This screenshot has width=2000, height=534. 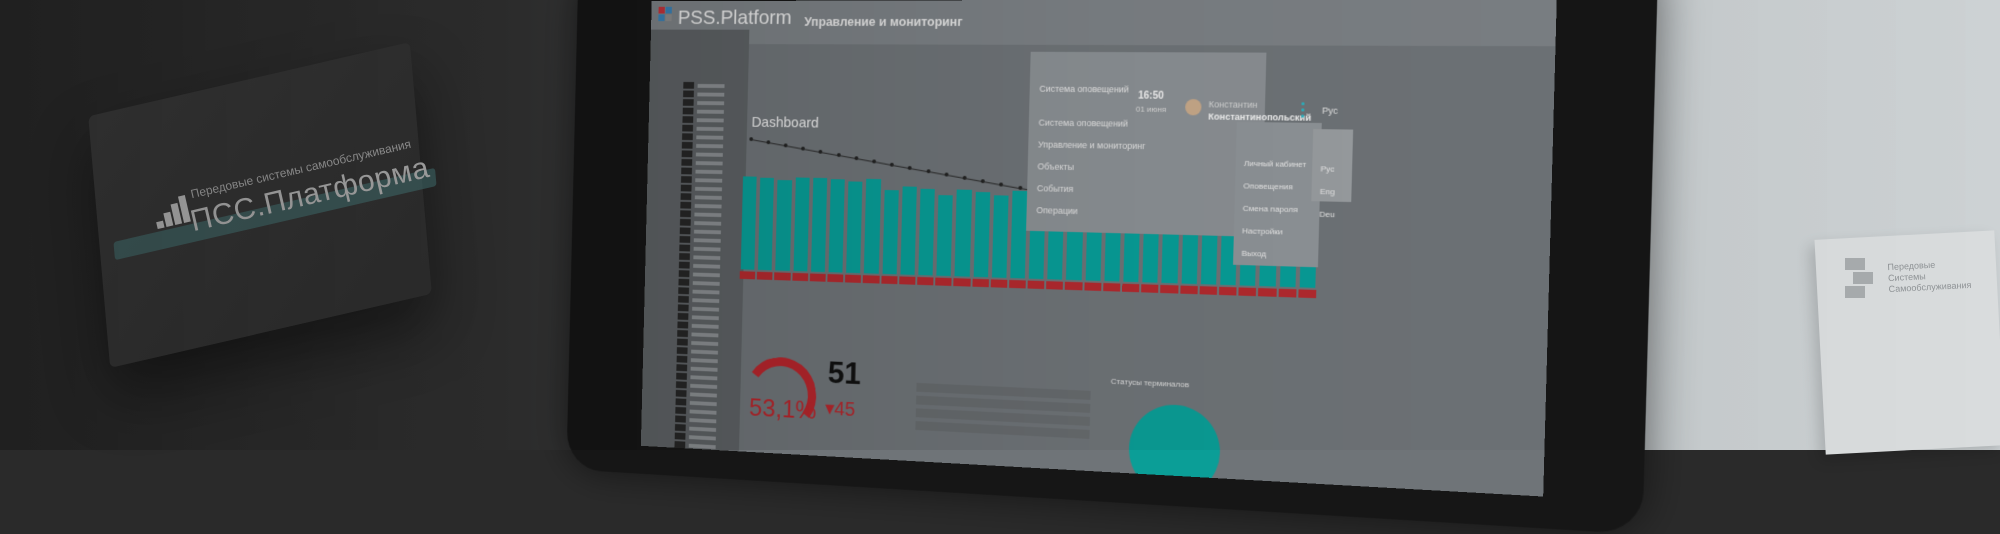 I want to click on menu-item: Объекты, so click(x=1055, y=166).